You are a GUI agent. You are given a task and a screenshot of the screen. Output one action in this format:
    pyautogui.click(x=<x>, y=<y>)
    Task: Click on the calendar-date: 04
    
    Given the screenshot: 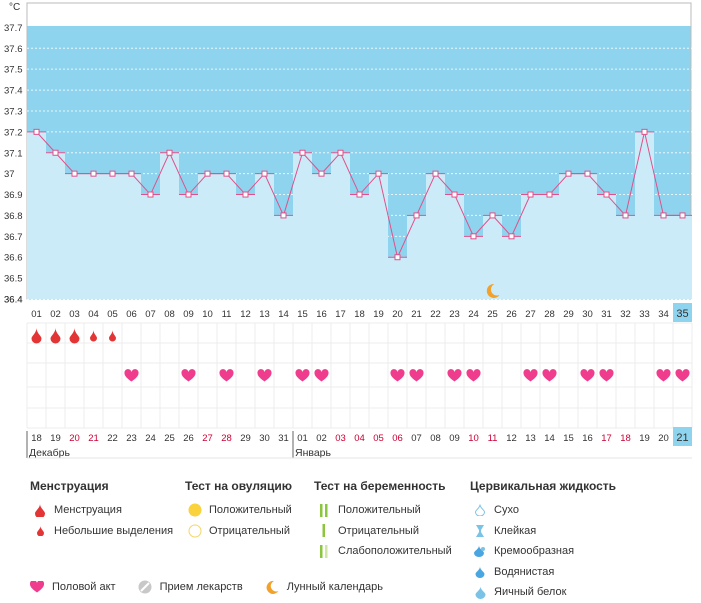 What is the action you would take?
    pyautogui.click(x=359, y=438)
    